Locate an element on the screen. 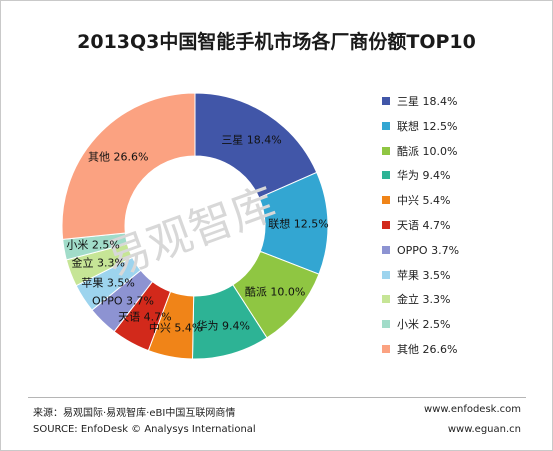 This screenshot has width=553, height=451. legend-item-2: 酷派 10.0% is located at coordinates (420, 155).